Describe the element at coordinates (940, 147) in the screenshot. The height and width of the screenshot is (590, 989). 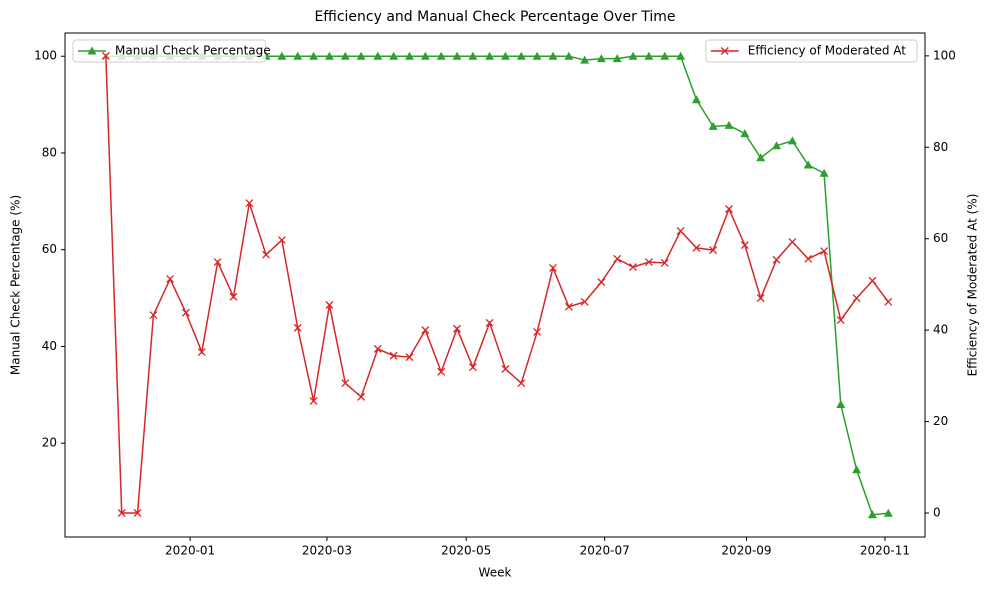
I see `y2-tick-label: 80` at that location.